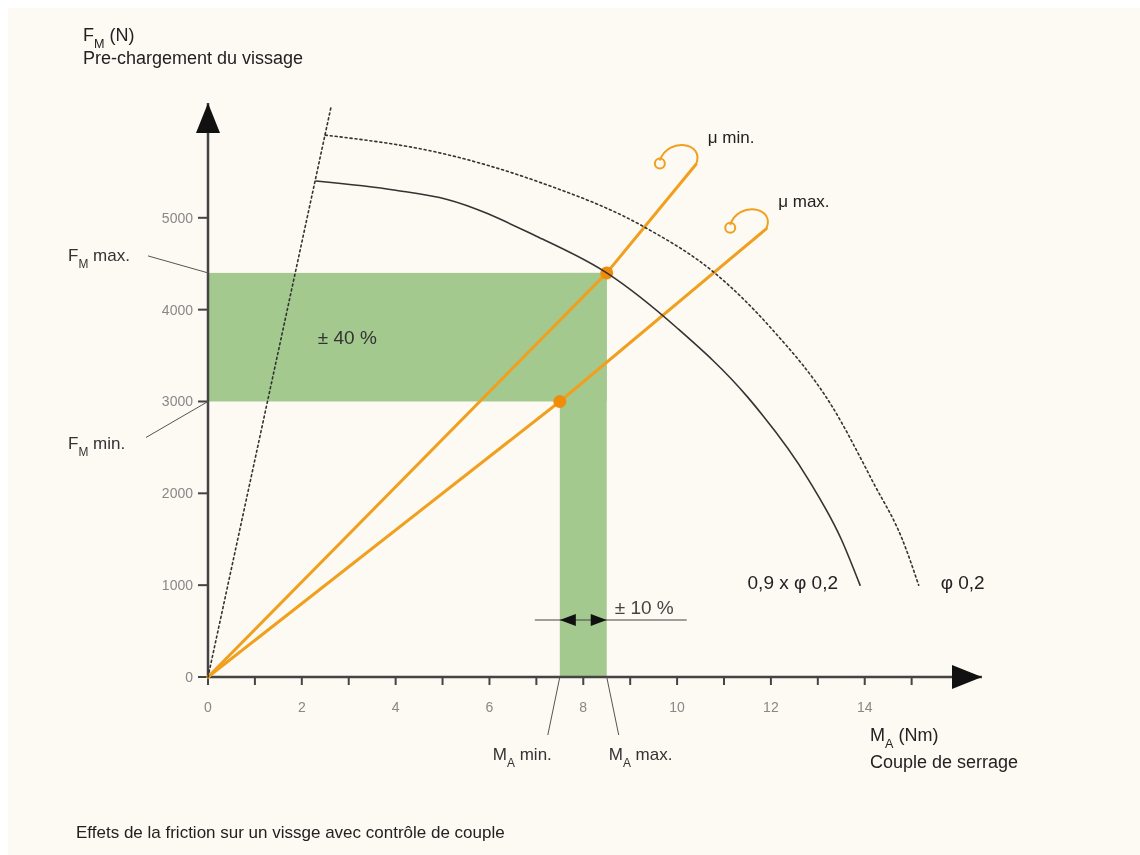  Describe the element at coordinates (193, 46) in the screenshot. I see `y-axis-title: F$_{M}$ (N) Pre-chargement du vissage` at that location.